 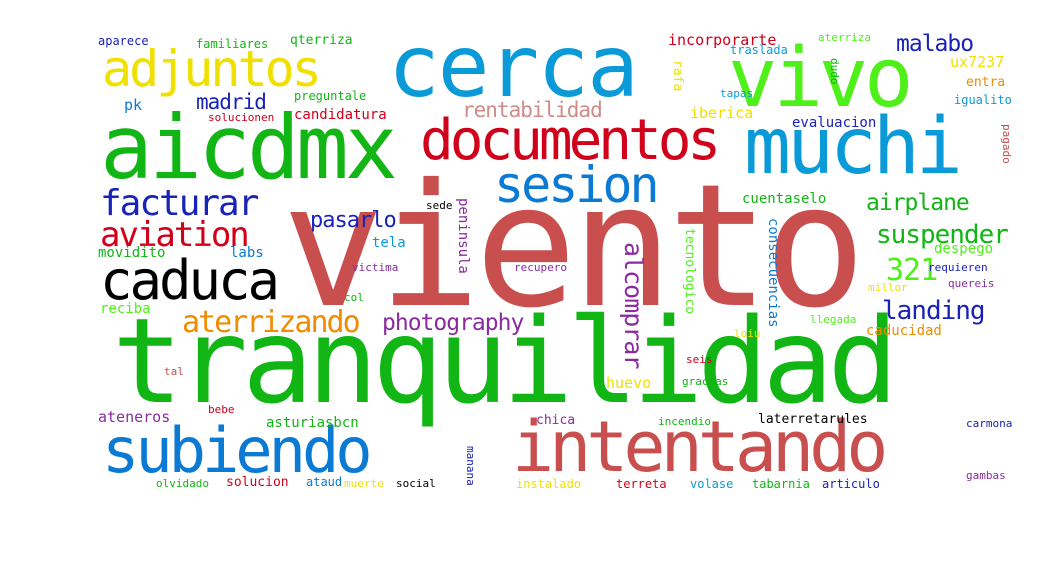 I want to click on word-huevo: huevo, so click(x=629, y=383).